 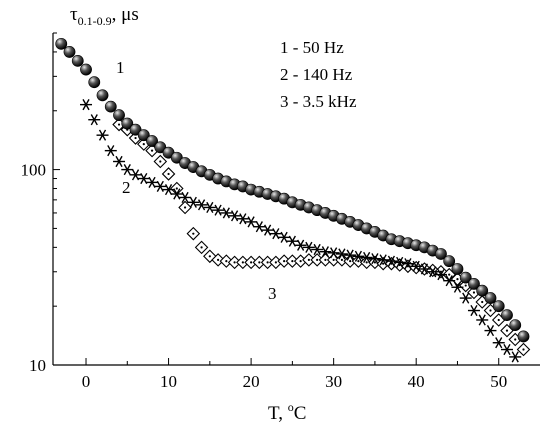 I want to click on y-axis-label: τ0.1-0.9, μs, so click(x=104, y=16).